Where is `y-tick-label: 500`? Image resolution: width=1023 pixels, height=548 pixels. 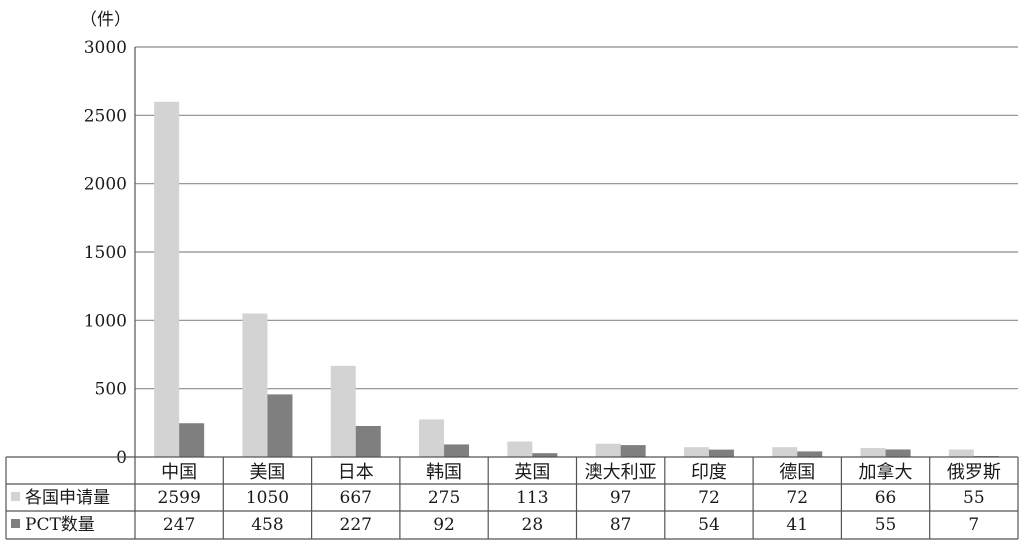
y-tick-label: 500 is located at coordinates (111, 390).